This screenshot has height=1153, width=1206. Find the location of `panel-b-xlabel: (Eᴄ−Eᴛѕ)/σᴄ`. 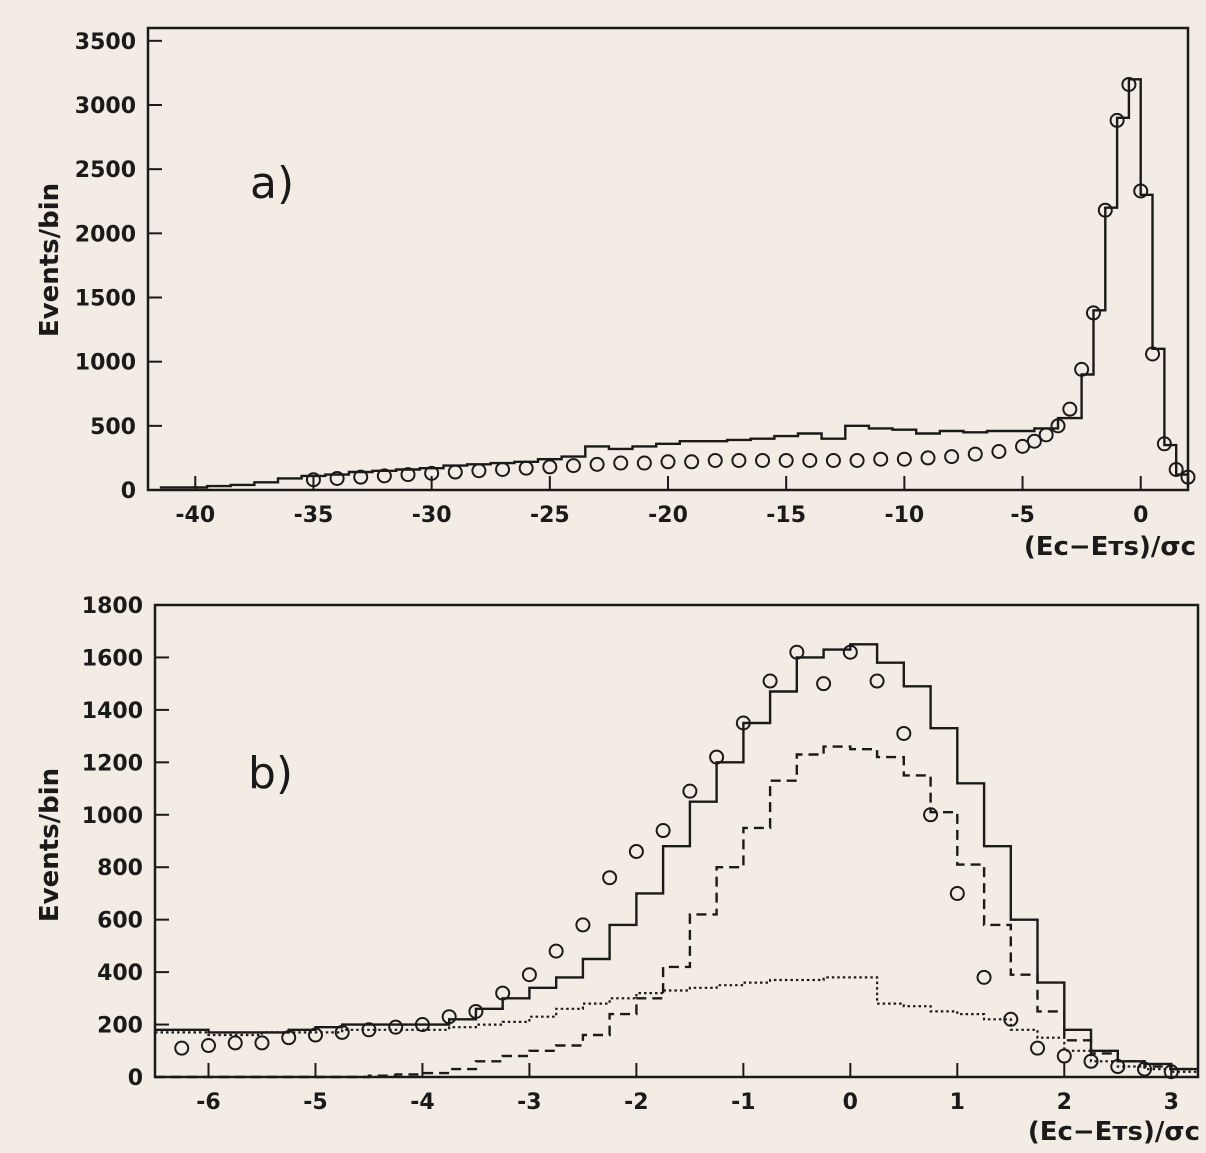

panel-b-xlabel: (Eᴄ−Eᴛѕ)/σᴄ is located at coordinates (1114, 1132).